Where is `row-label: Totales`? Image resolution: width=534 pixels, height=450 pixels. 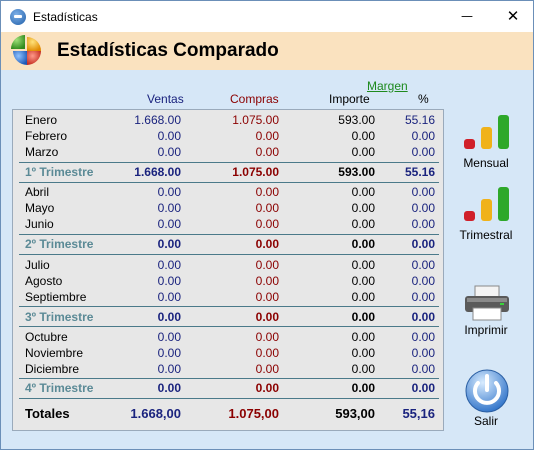
row-label: Totales is located at coordinates (47, 413).